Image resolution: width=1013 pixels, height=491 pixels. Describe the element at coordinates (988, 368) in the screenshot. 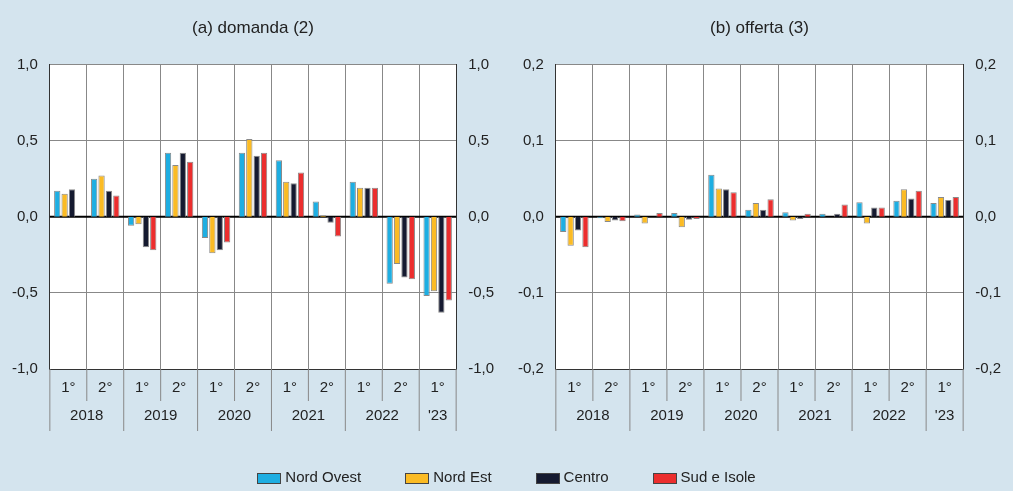

I see `y2-tick-label: -0,2` at that location.